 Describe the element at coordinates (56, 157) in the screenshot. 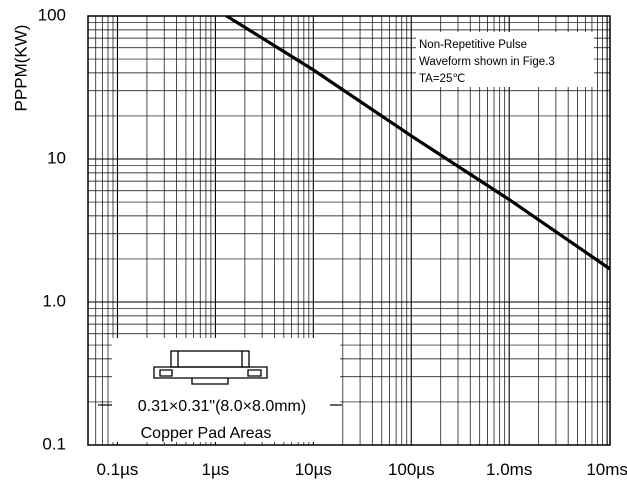

I see `y-tick-label: 10` at that location.